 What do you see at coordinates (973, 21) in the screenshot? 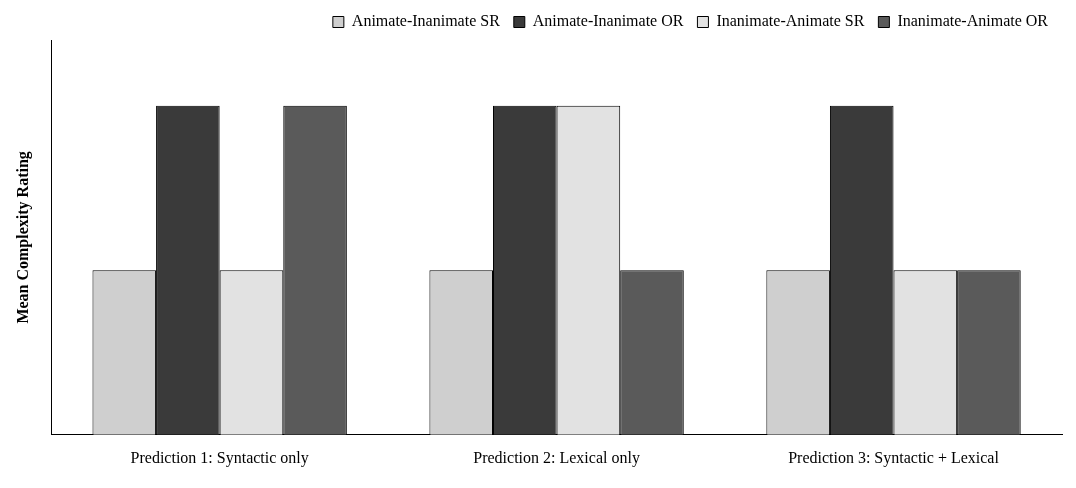
I see `legend-label: Inanimate-Animate OR` at bounding box center [973, 21].